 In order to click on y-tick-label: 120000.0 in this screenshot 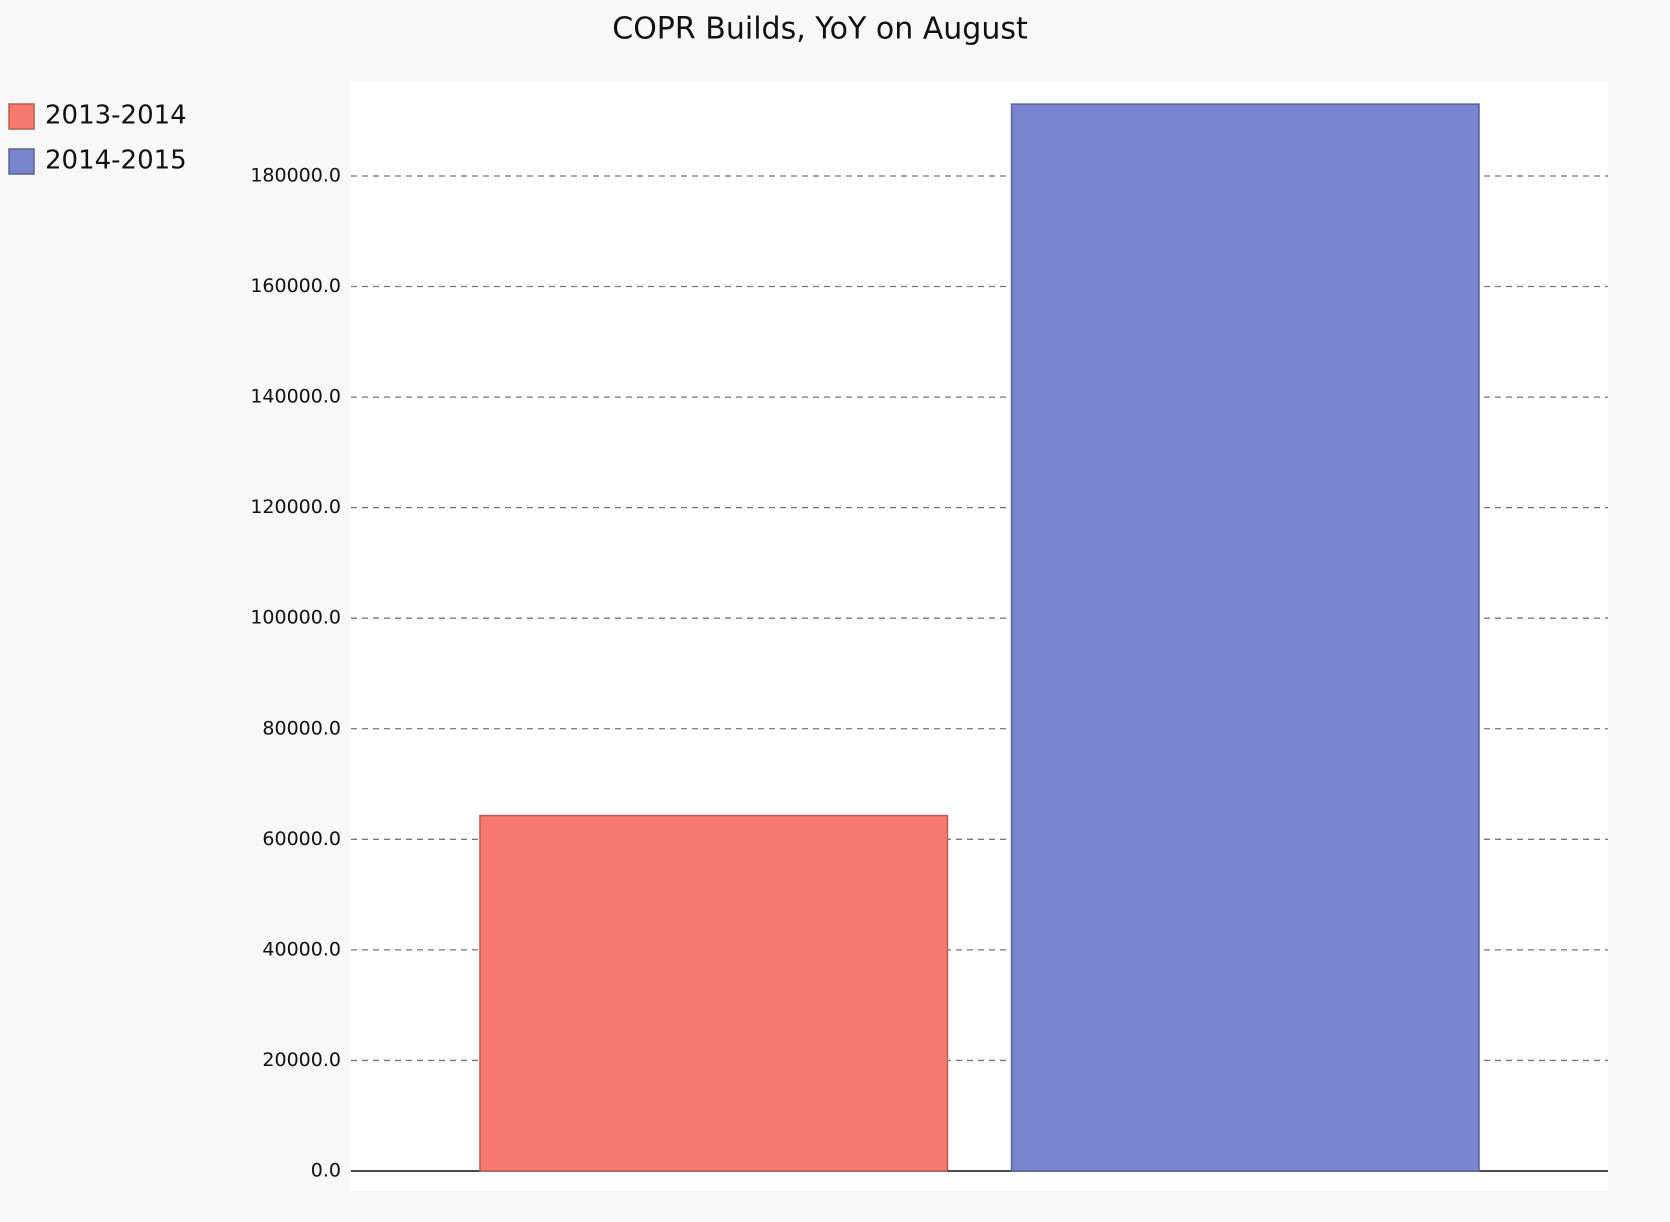, I will do `click(295, 507)`.